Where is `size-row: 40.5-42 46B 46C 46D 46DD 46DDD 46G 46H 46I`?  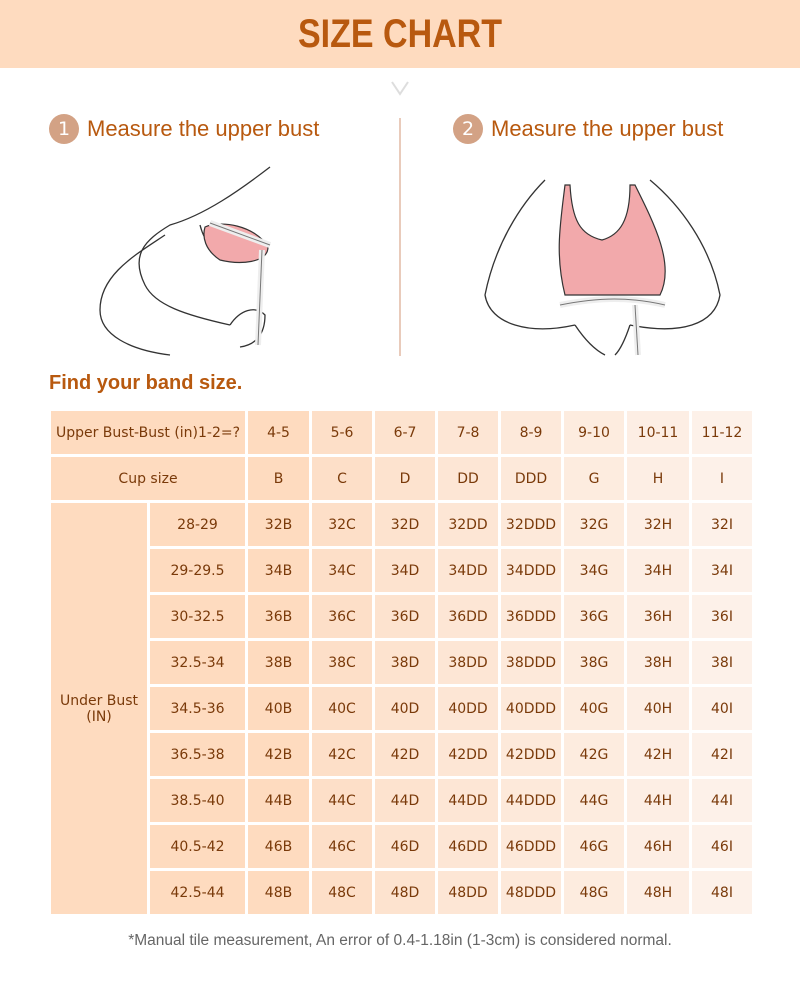 size-row: 40.5-42 46B 46C 46D 46DD 46DDD 46G 46H 46I is located at coordinates (401, 846).